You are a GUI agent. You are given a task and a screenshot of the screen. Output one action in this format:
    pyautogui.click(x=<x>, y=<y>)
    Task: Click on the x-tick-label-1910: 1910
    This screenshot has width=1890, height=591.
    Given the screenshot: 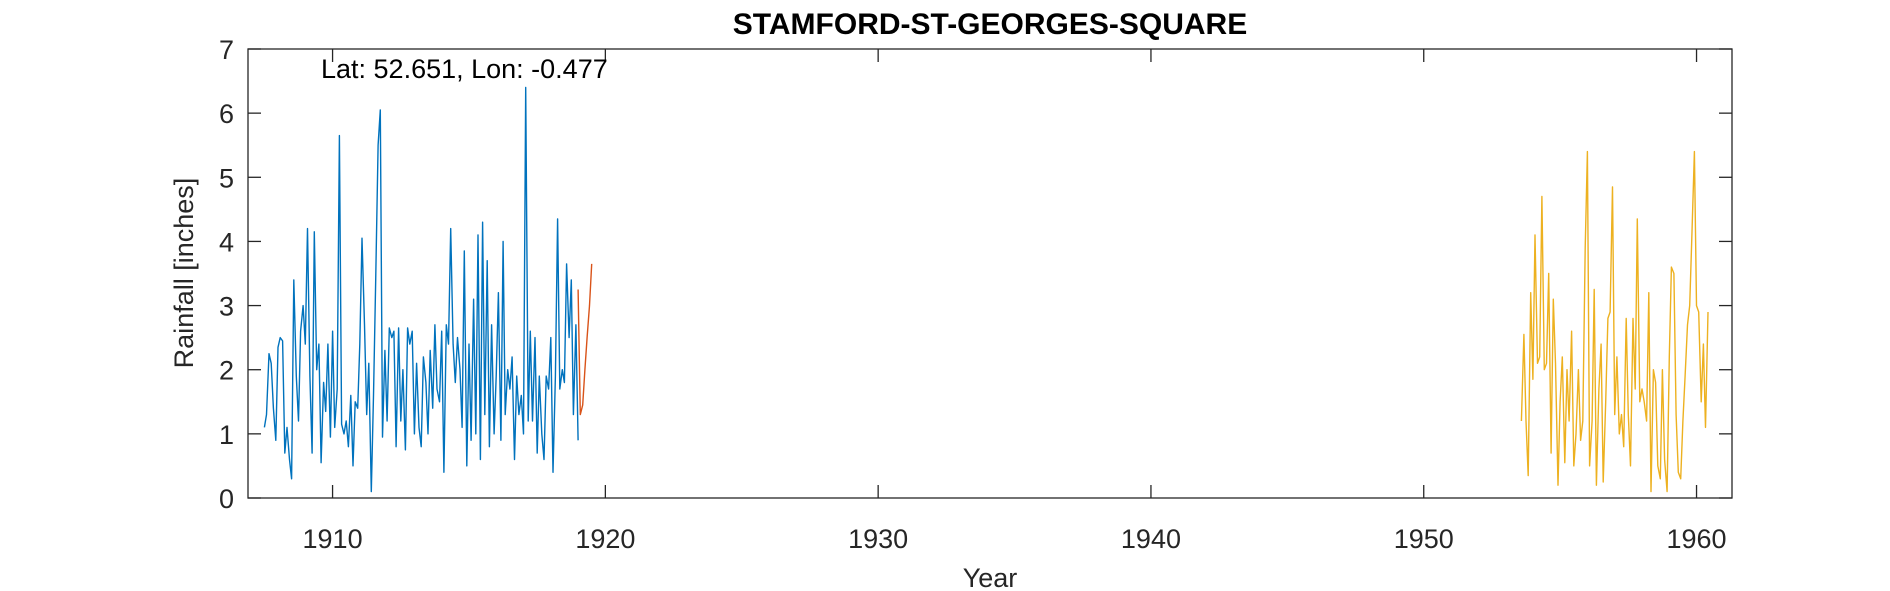 What is the action you would take?
    pyautogui.click(x=333, y=539)
    